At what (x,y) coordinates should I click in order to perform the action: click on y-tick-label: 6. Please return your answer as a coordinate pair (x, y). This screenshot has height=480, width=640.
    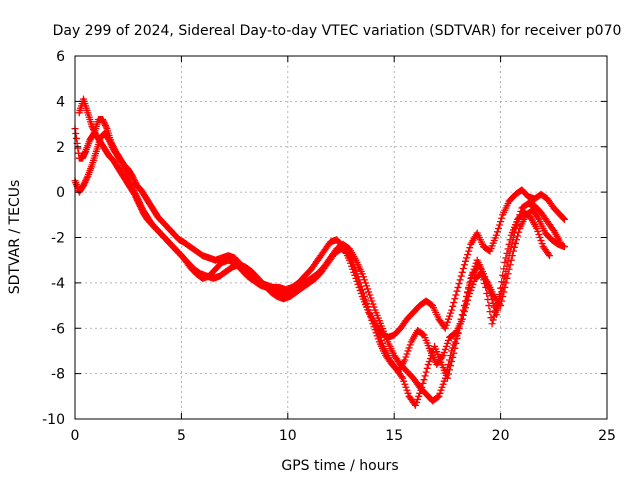
    Looking at the image, I should click on (60, 57).